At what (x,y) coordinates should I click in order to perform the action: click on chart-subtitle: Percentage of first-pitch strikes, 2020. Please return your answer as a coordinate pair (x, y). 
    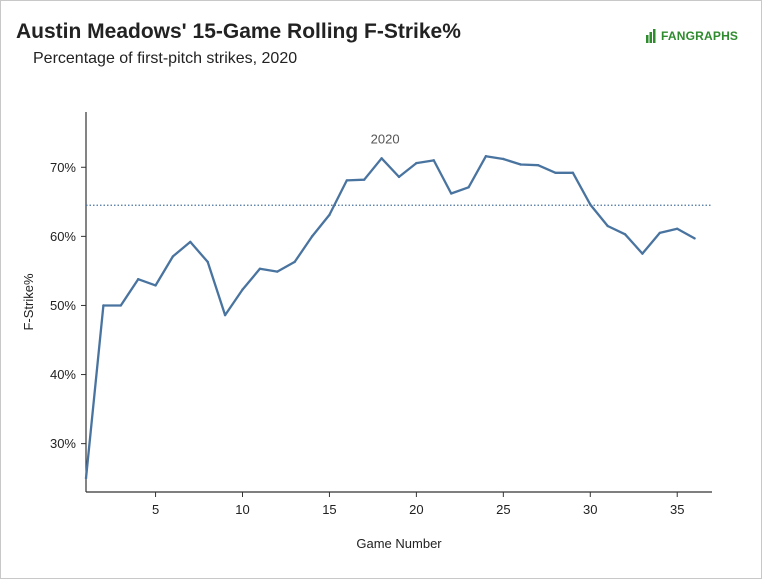
    Looking at the image, I should click on (165, 58).